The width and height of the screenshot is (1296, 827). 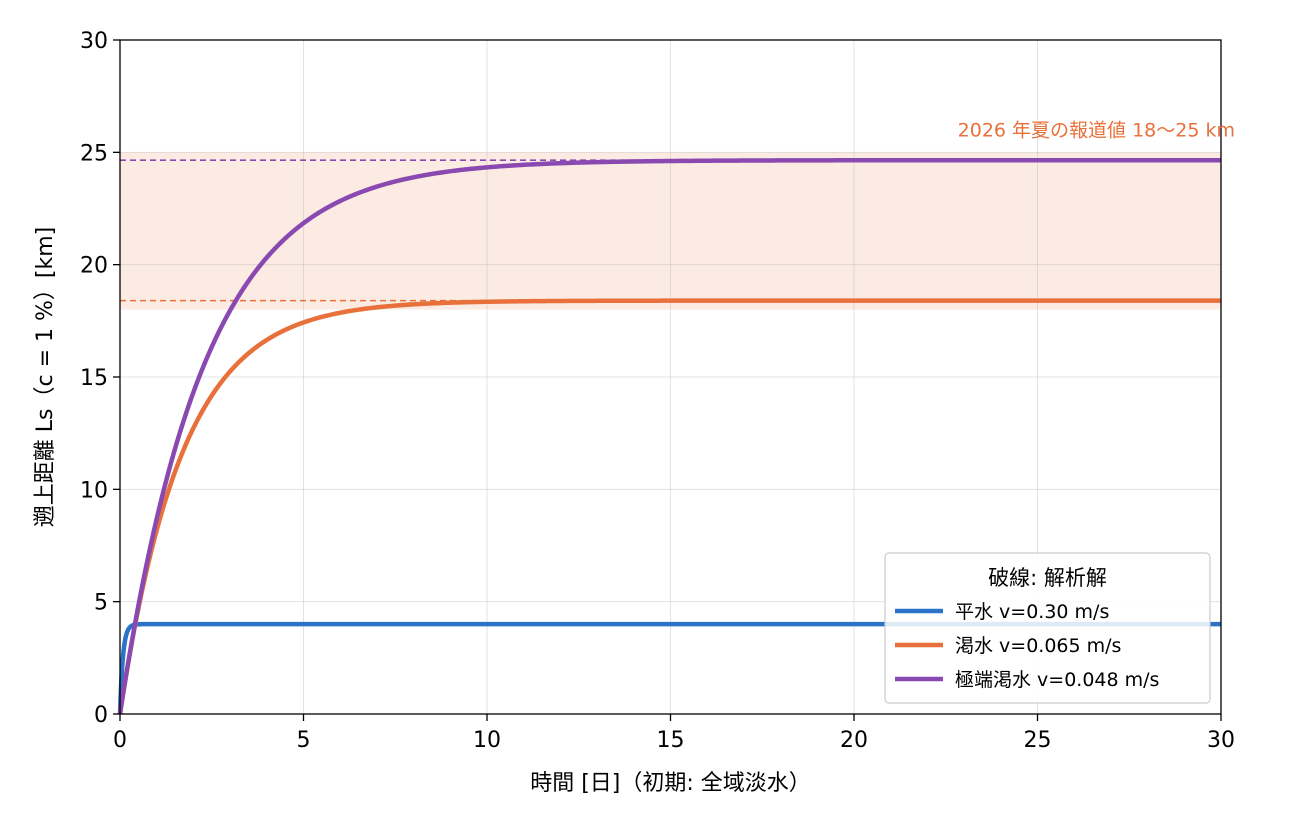 What do you see at coordinates (94, 153) in the screenshot?
I see `y-tick-label: 25` at bounding box center [94, 153].